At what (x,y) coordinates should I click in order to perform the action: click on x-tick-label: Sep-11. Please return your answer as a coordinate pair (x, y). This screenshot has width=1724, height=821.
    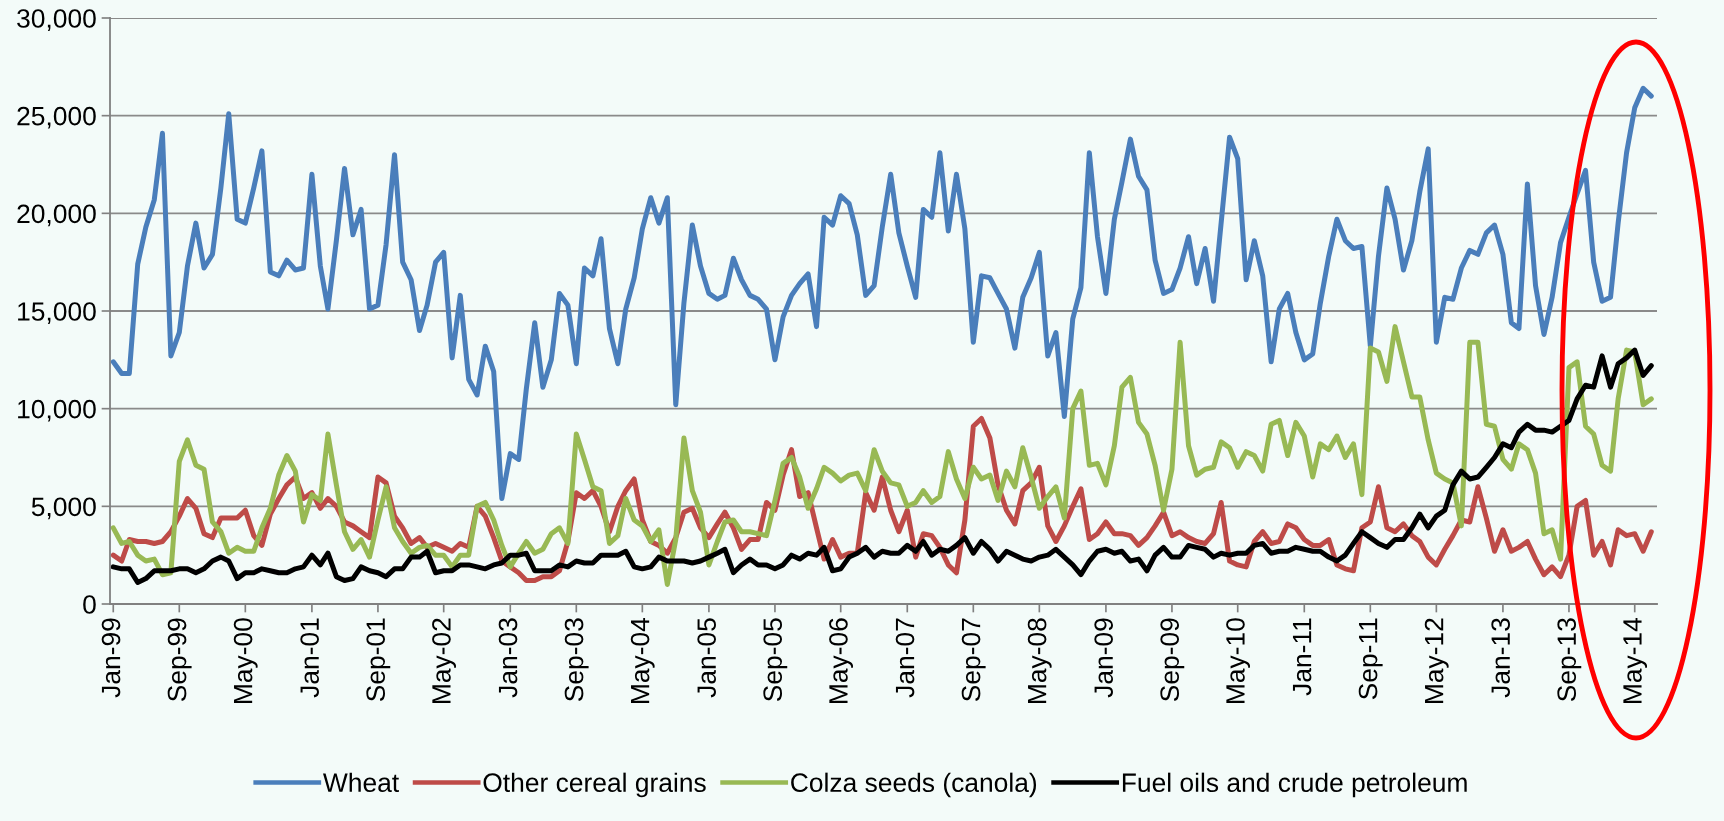
    Looking at the image, I should click on (1370, 659).